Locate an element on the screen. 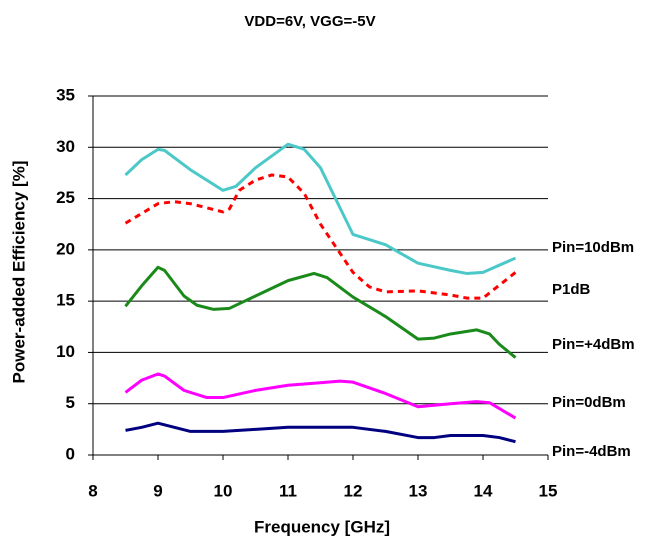  series-label: P1dB is located at coordinates (571, 289).